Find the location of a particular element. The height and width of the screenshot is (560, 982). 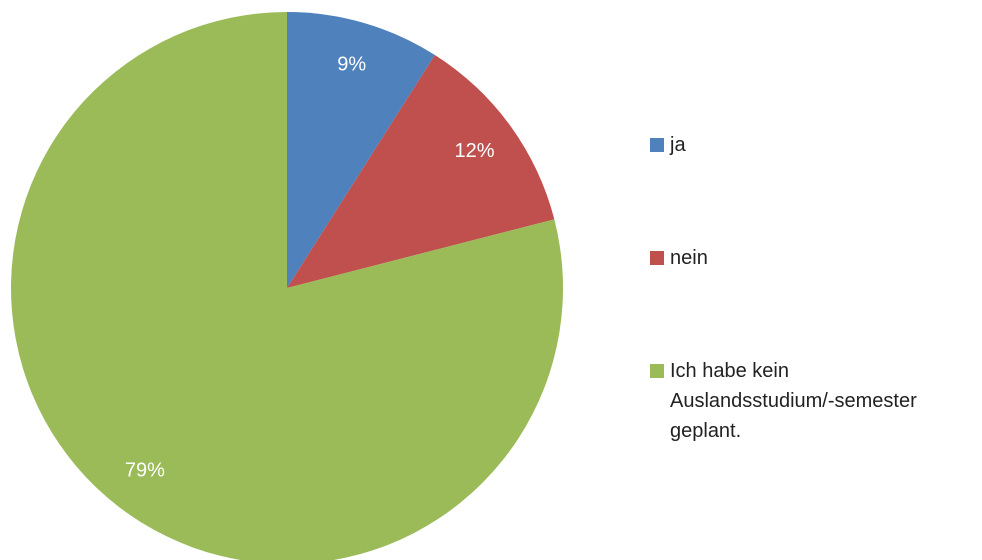

data-label: 12% is located at coordinates (475, 151).